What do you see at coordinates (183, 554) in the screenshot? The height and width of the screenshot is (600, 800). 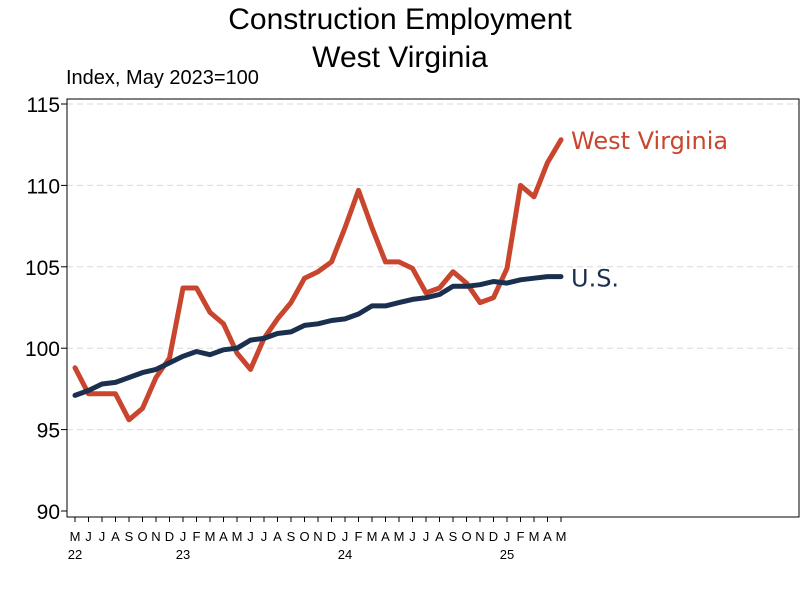 I see `x-year-label: 23` at bounding box center [183, 554].